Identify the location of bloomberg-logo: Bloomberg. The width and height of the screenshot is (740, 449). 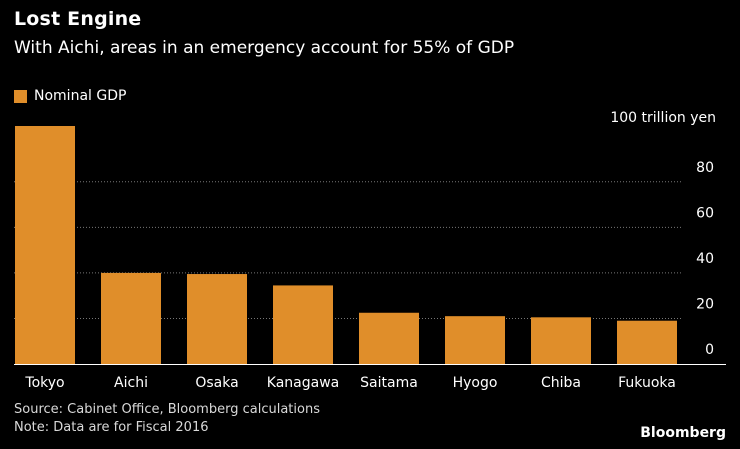
(683, 433).